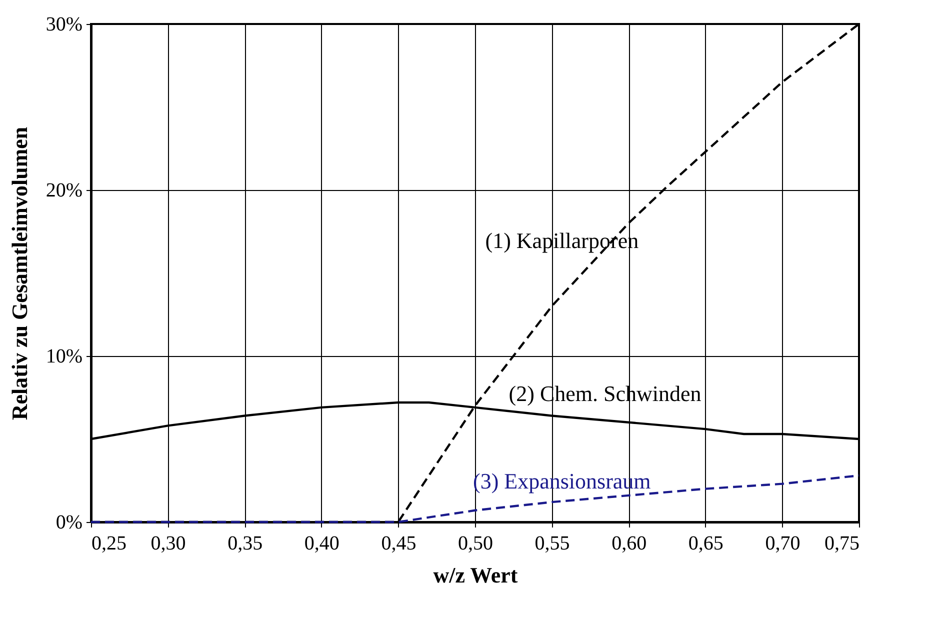 The width and height of the screenshot is (930, 617). Describe the element at coordinates (69, 523) in the screenshot. I see `y-tick-label: 0%` at that location.